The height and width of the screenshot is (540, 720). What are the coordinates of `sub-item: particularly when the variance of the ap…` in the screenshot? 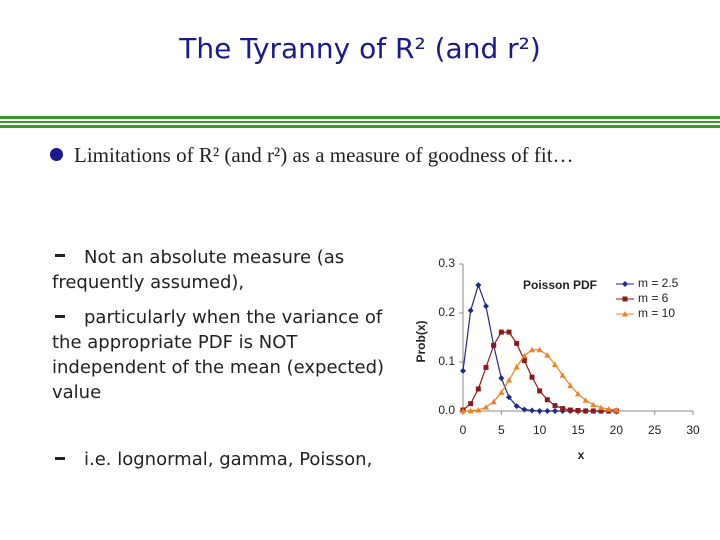 It's located at (218, 355).